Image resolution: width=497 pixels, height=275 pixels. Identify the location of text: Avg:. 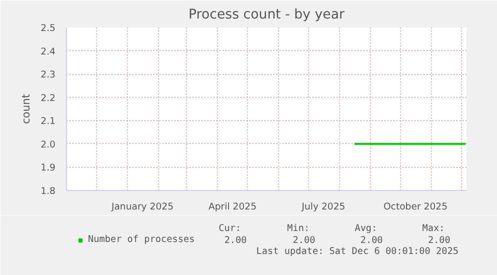
(366, 228).